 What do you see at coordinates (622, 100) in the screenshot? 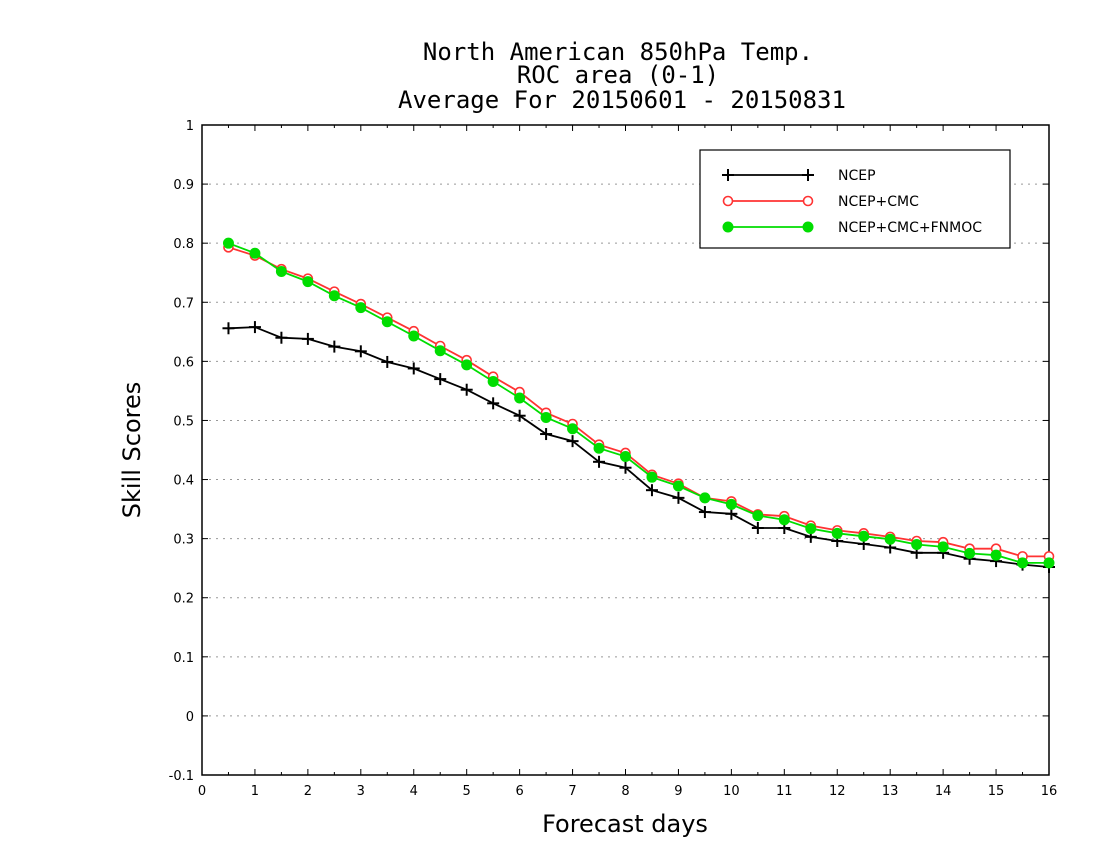
I see `title-line-3: Average For 20150601 - 20150831` at bounding box center [622, 100].